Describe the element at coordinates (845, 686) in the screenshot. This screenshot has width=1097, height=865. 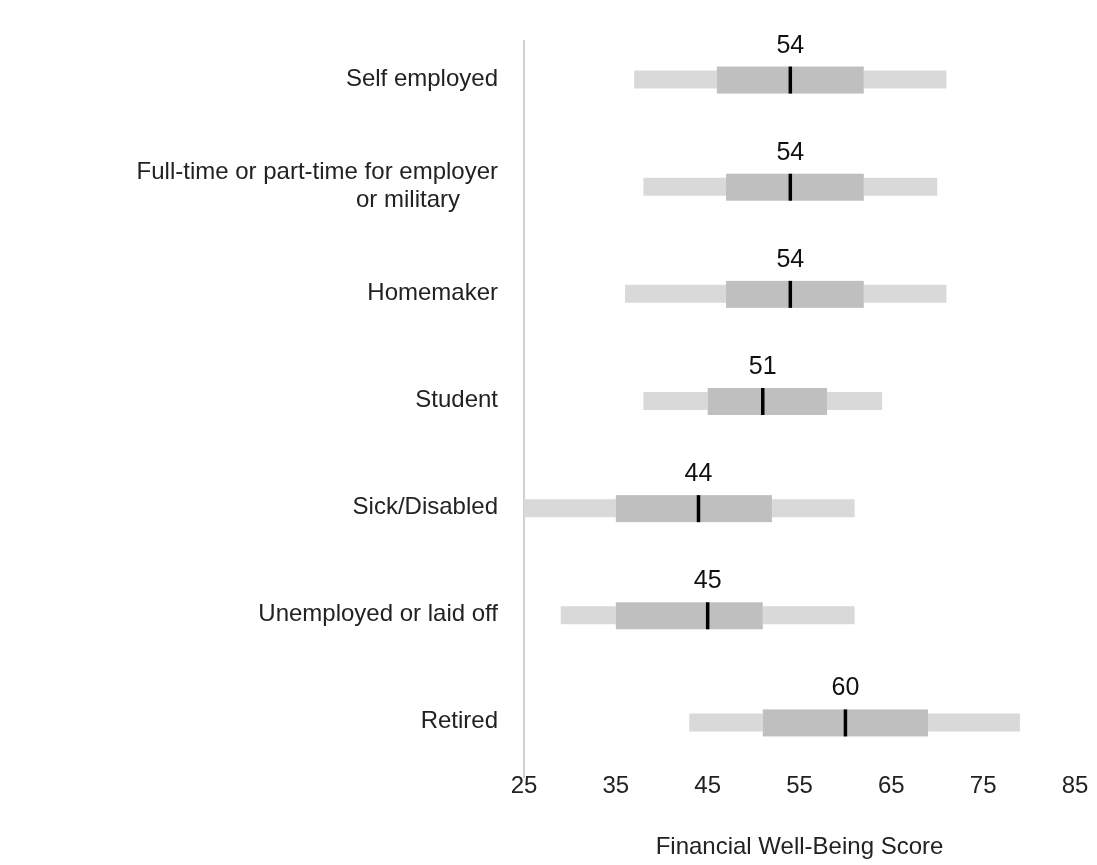
I see `annotation: 60` at that location.